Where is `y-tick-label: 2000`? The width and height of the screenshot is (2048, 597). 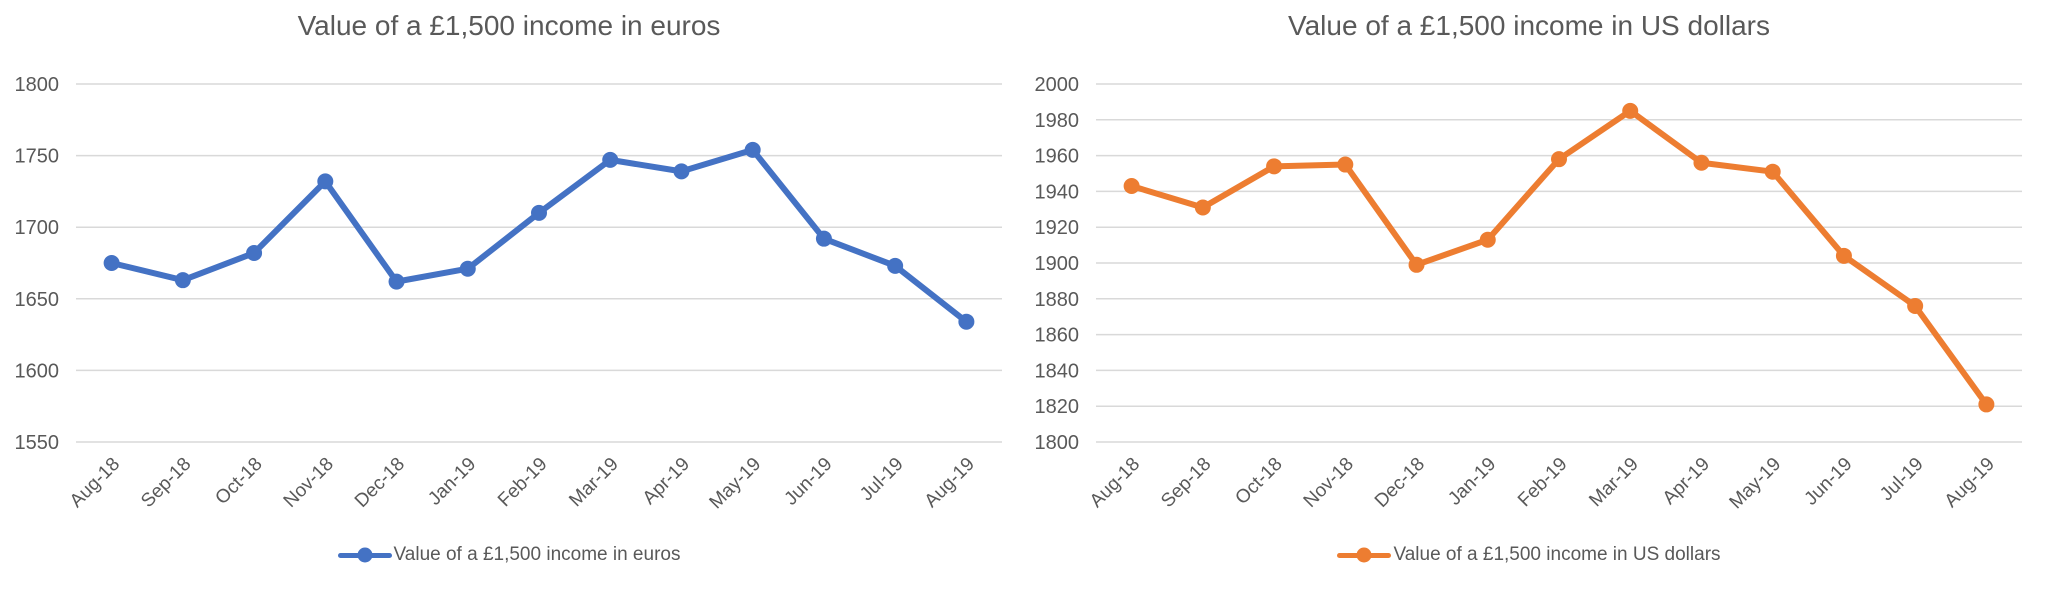
y-tick-label: 2000 is located at coordinates (1057, 85).